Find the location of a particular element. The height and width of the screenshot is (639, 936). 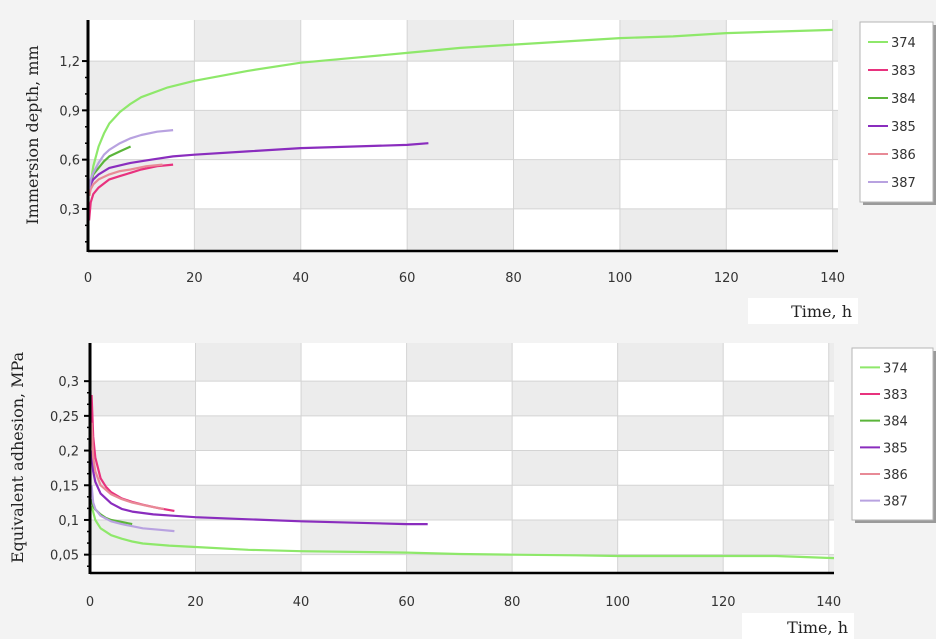

x-tick-label: 100 is located at coordinates (617, 602).